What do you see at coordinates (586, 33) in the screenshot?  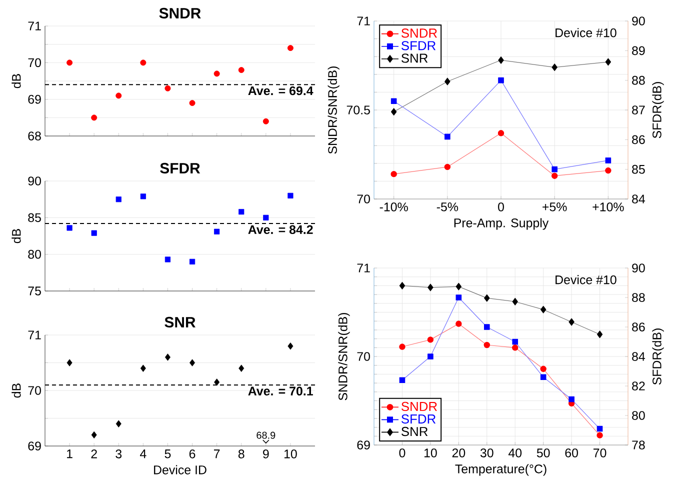 I see `annotation: Device #10` at bounding box center [586, 33].